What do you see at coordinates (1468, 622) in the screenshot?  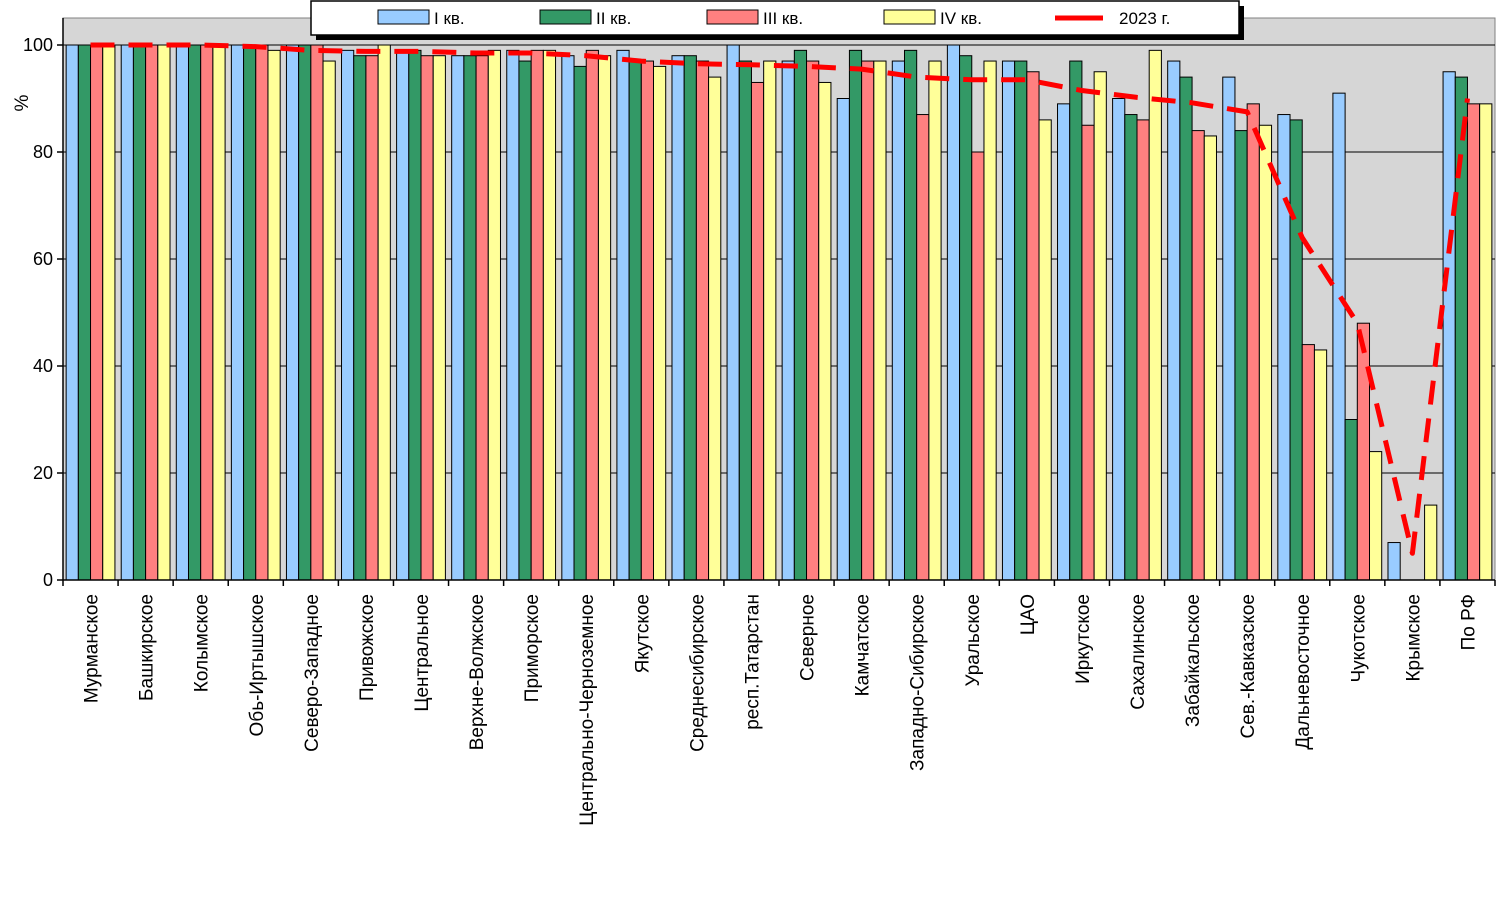 I see `x-category-label-26: По РФ` at bounding box center [1468, 622].